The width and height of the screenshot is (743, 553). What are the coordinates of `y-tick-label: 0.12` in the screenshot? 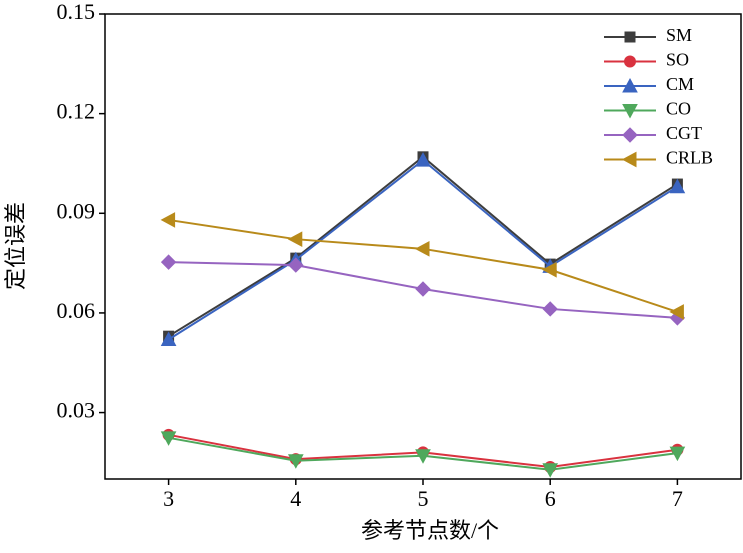 It's located at (76, 111).